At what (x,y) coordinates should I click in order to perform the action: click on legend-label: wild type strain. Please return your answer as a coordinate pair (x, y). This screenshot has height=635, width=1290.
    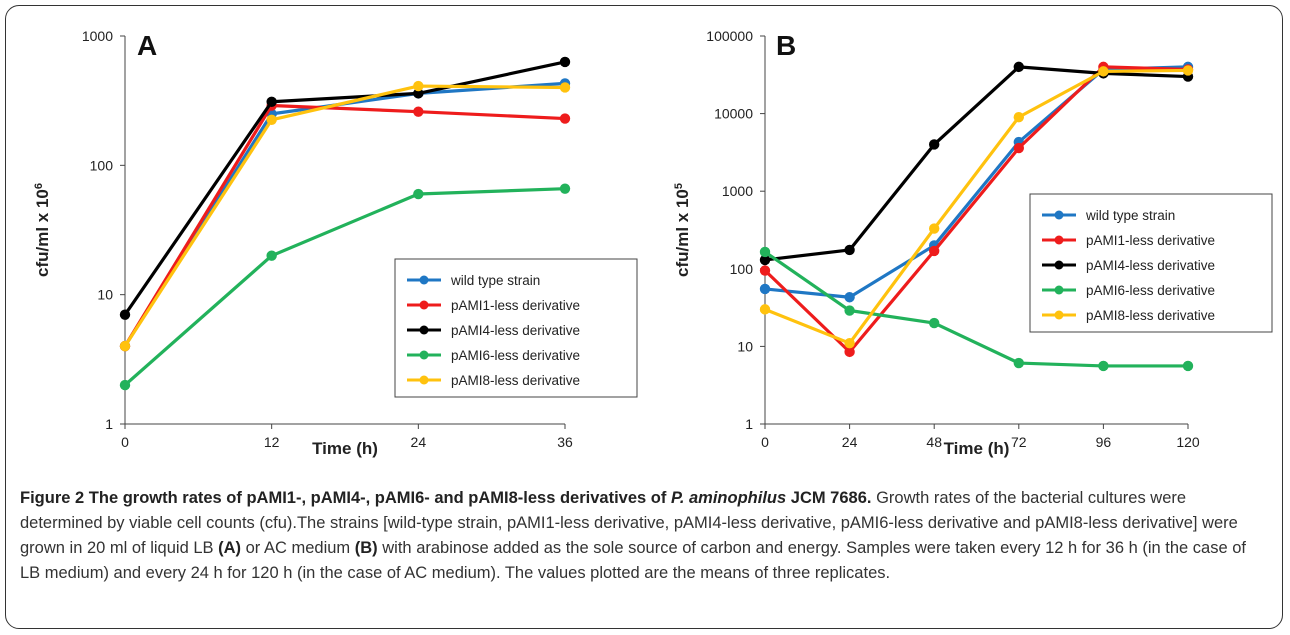
    Looking at the image, I should click on (1130, 215).